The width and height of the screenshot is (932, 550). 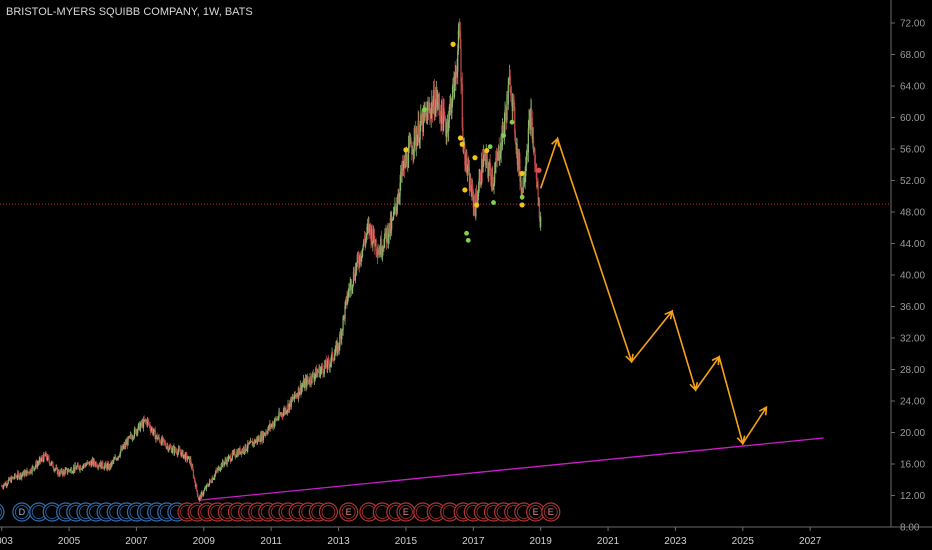 I want to click on signal-dot-green, so click(x=466, y=233).